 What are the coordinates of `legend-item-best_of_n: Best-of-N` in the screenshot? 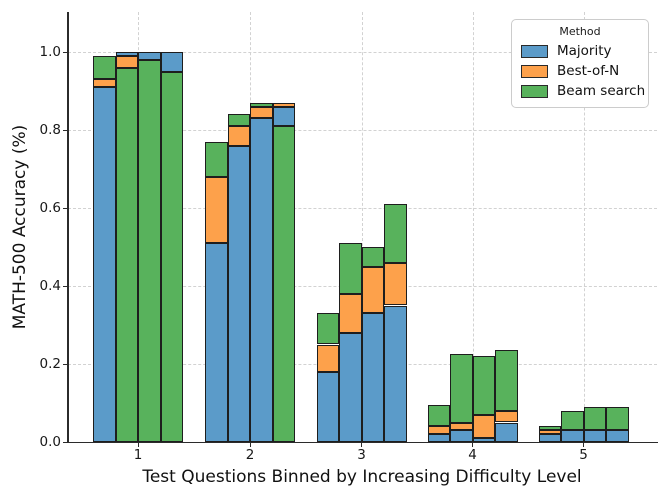 It's located at (580, 71).